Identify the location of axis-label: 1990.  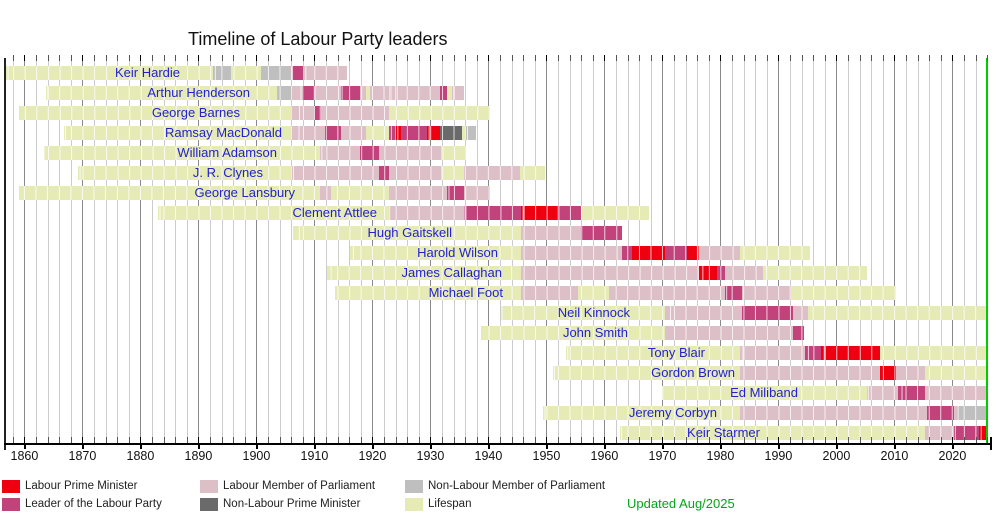
(778, 456).